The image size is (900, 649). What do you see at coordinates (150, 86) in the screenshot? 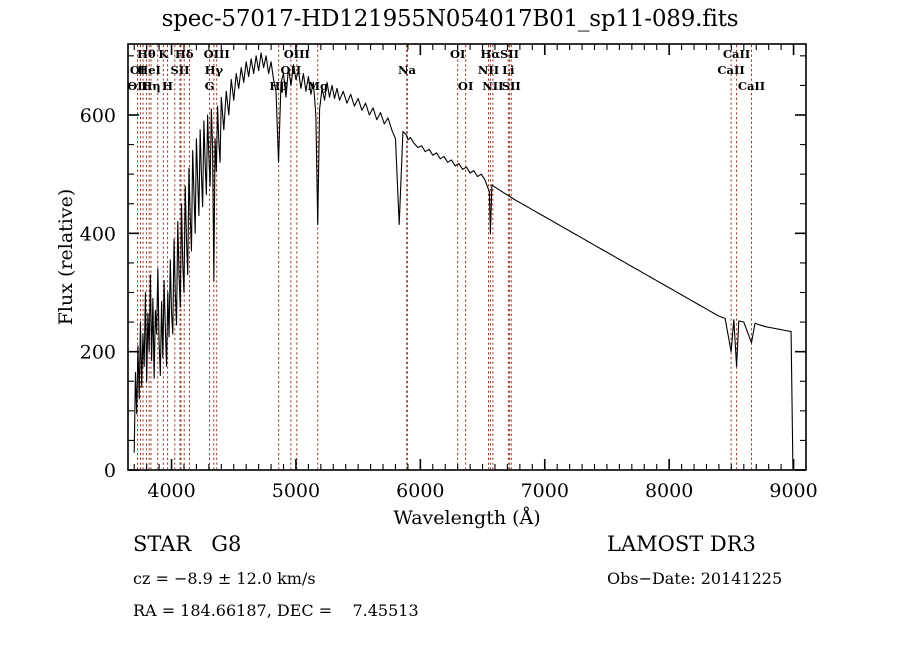
I see `spectral-line-label: Hη` at bounding box center [150, 86].